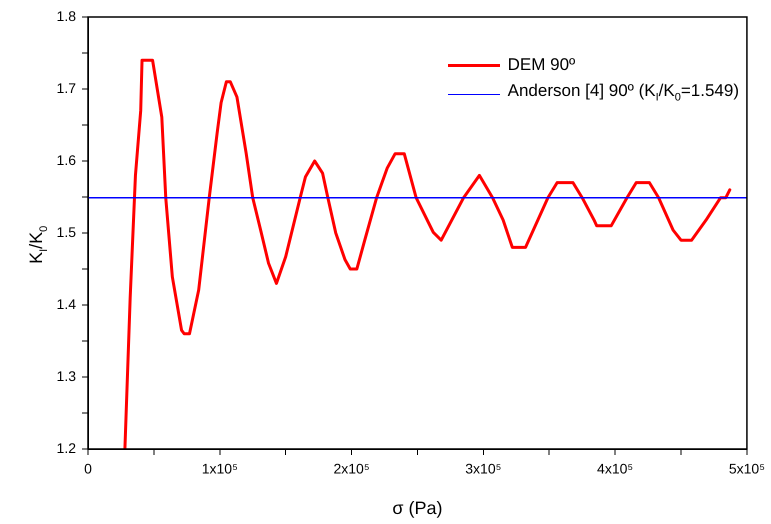 The height and width of the screenshot is (524, 771). What do you see at coordinates (542, 65) in the screenshot?
I see `legend-label: DEM 90º` at bounding box center [542, 65].